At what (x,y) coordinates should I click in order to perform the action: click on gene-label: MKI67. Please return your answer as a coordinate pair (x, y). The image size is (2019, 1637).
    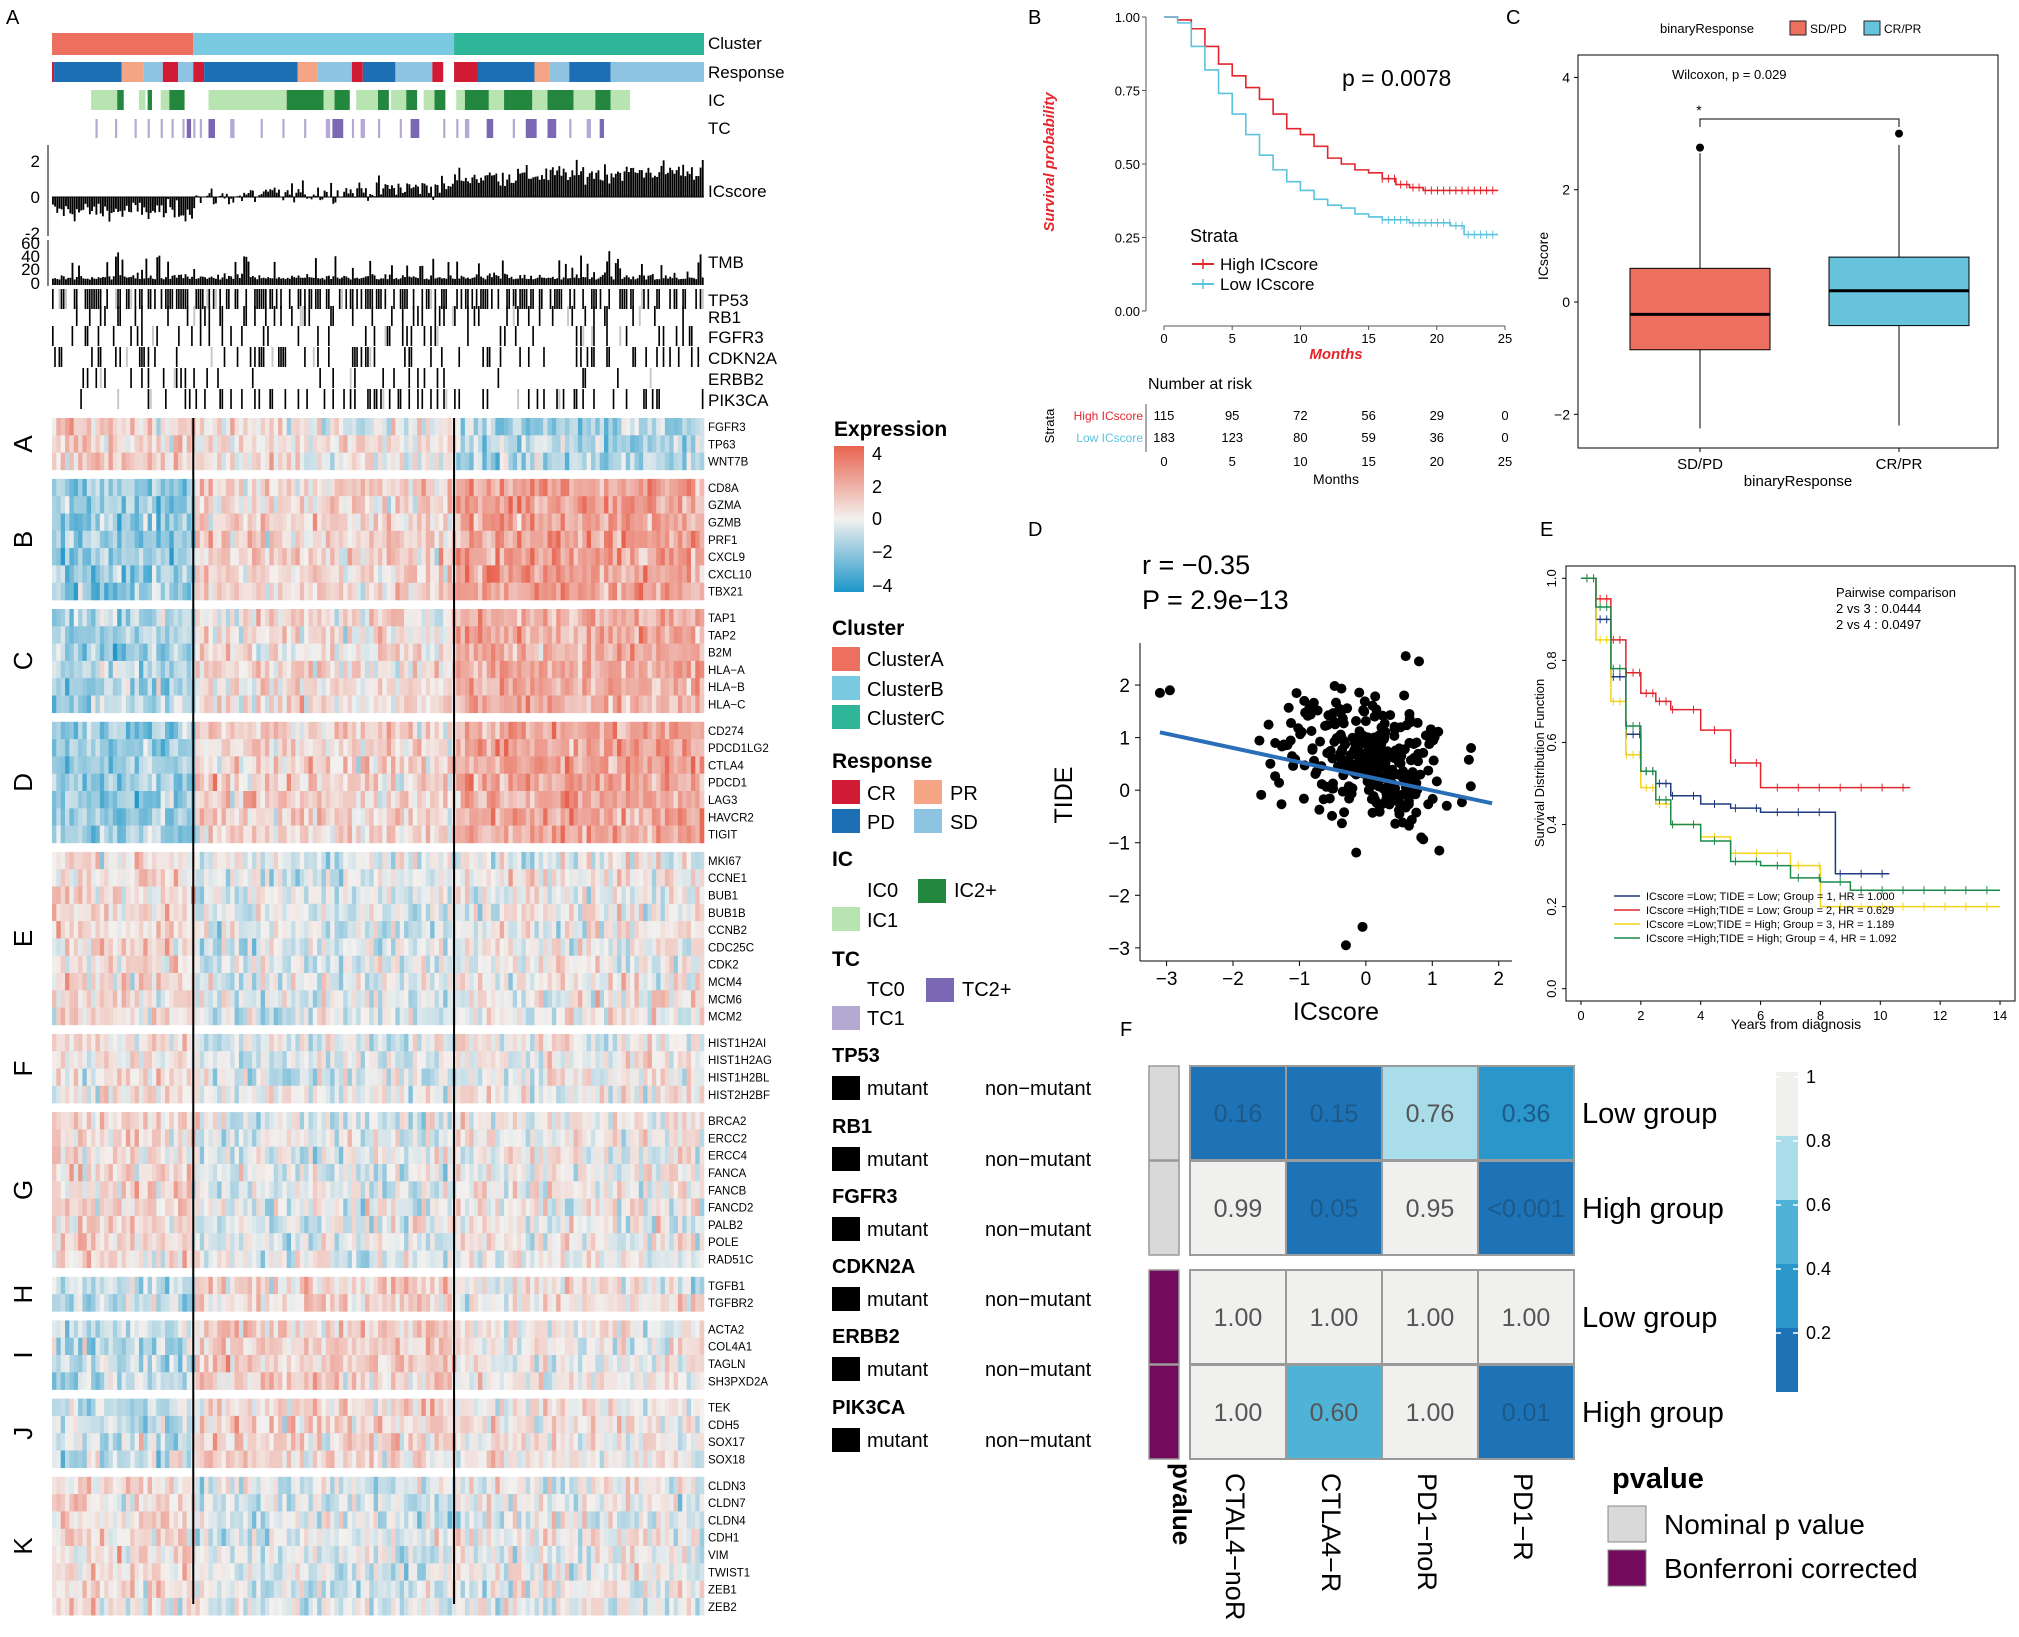
    Looking at the image, I should click on (724, 862).